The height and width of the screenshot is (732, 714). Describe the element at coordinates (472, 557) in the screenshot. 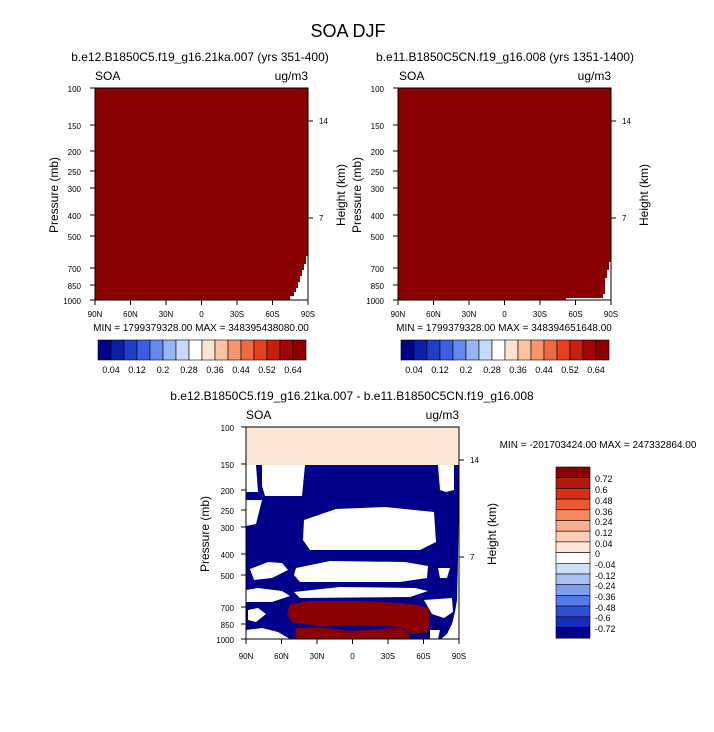

I see `y-right-tick-label: 7` at that location.